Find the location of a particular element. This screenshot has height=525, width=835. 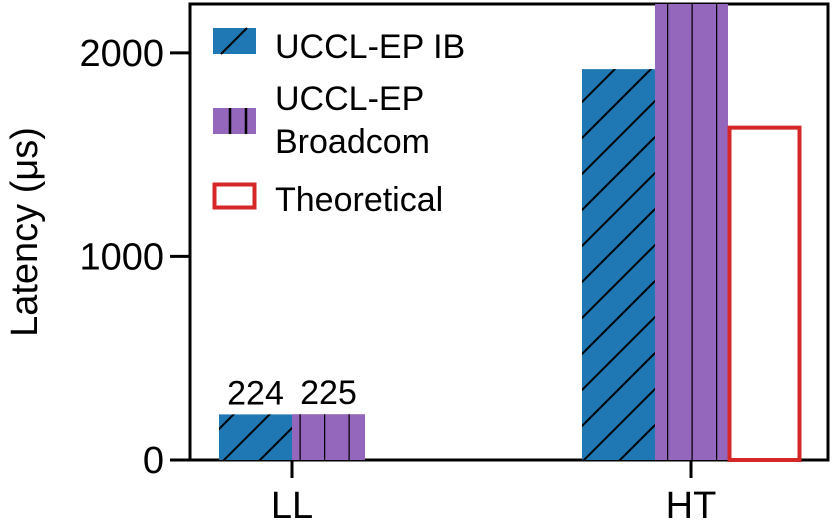

y-tick-label: 0 is located at coordinates (153, 461).